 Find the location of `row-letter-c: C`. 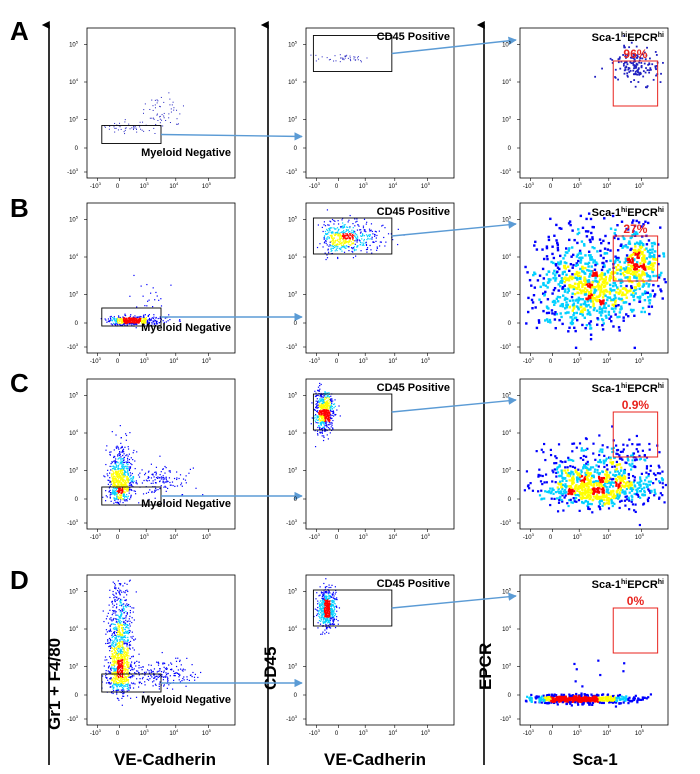

row-letter-c: C is located at coordinates (19, 383).